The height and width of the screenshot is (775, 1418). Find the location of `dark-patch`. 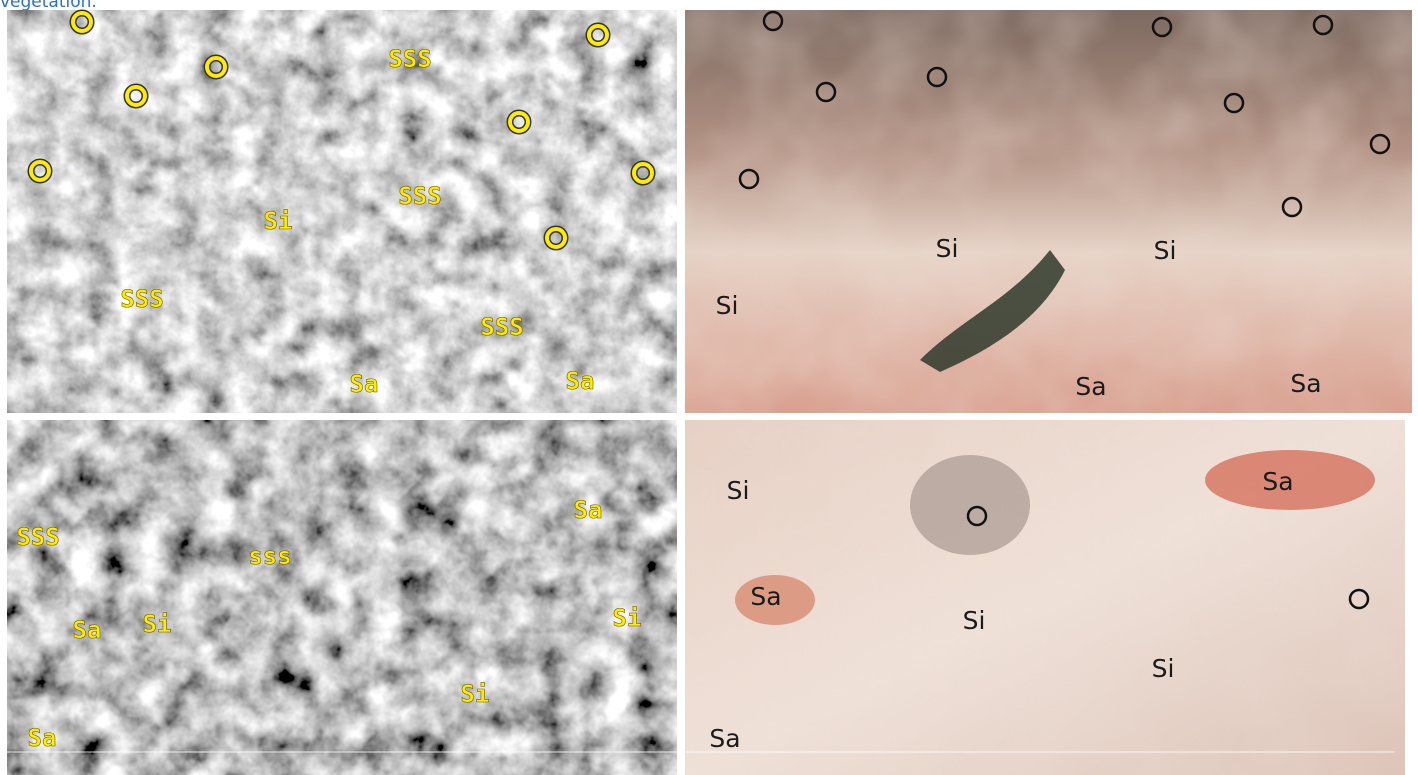

dark-patch is located at coordinates (970, 505).